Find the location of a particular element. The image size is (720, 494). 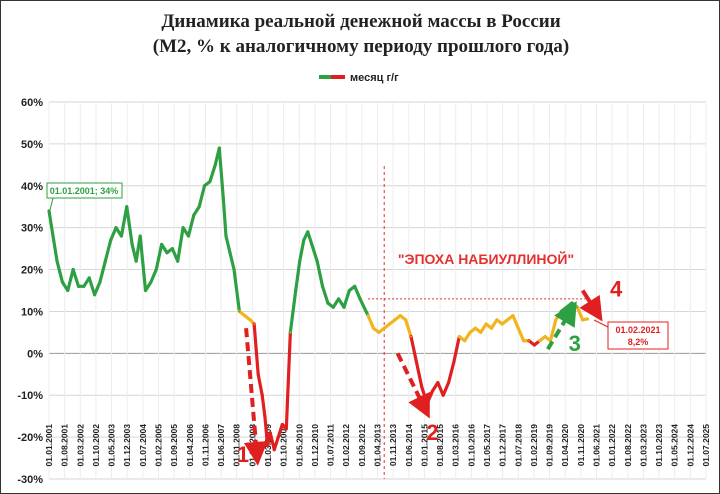

y-tick-label: 40% is located at coordinates (32, 187).